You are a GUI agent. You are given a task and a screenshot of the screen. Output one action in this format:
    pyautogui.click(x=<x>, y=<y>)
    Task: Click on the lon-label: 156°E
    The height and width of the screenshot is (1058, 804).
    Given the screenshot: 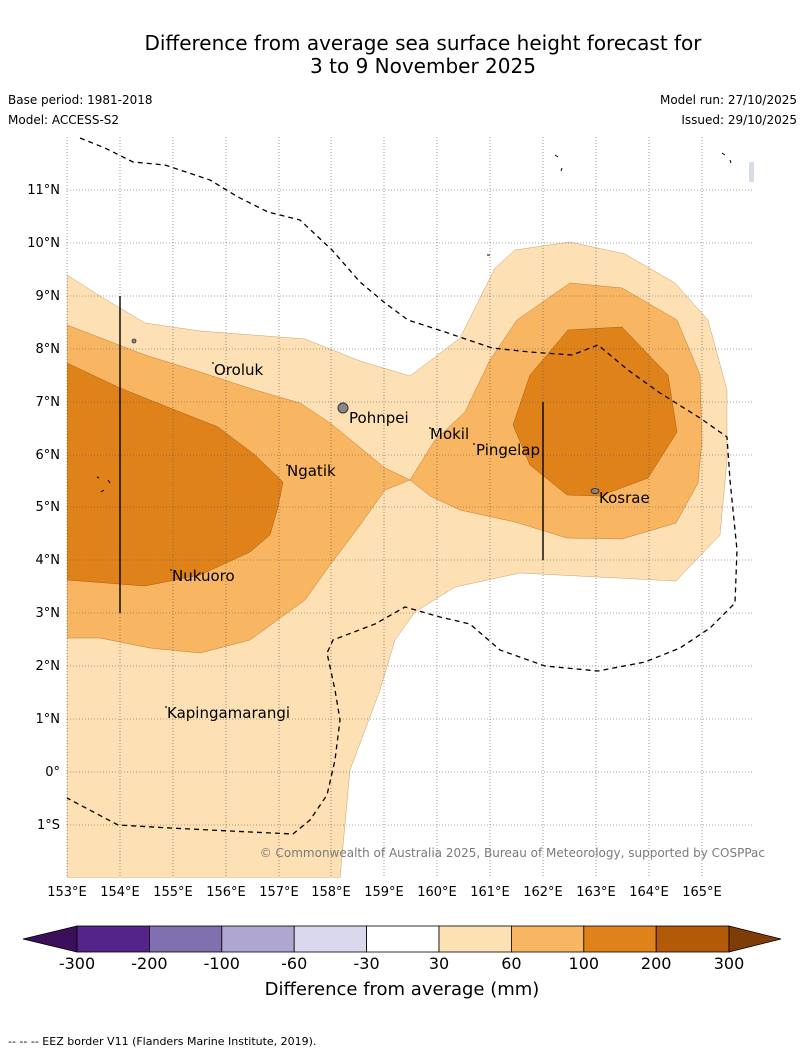 What is the action you would take?
    pyautogui.click(x=226, y=892)
    